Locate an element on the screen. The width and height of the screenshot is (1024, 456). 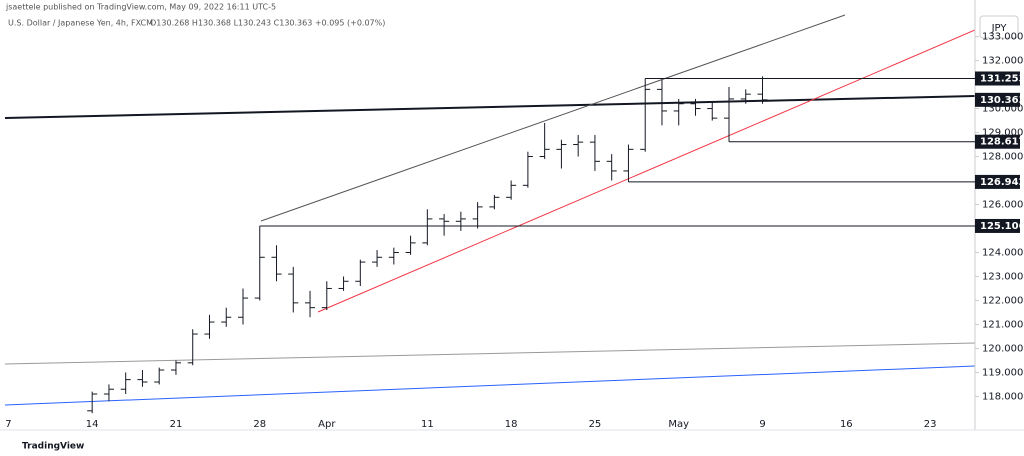
x-tick-label: 28 is located at coordinates (259, 424).